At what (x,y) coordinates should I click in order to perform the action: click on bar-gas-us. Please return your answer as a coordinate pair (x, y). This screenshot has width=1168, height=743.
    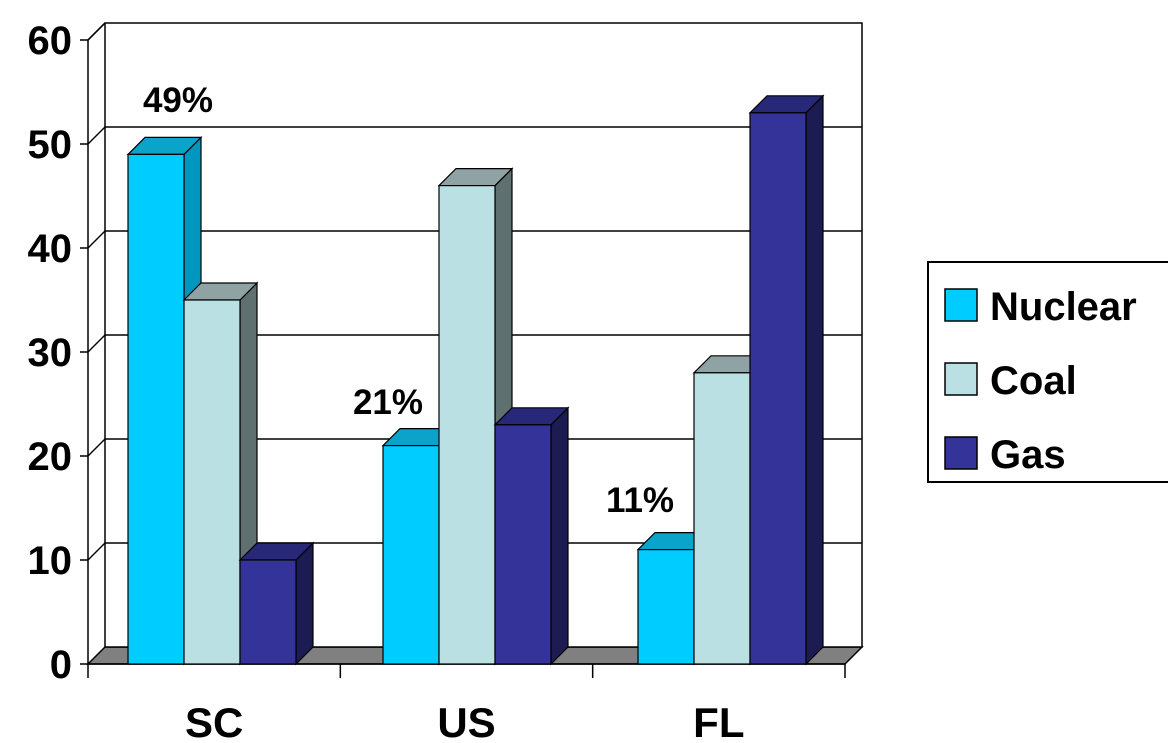
    Looking at the image, I should click on (531, 536).